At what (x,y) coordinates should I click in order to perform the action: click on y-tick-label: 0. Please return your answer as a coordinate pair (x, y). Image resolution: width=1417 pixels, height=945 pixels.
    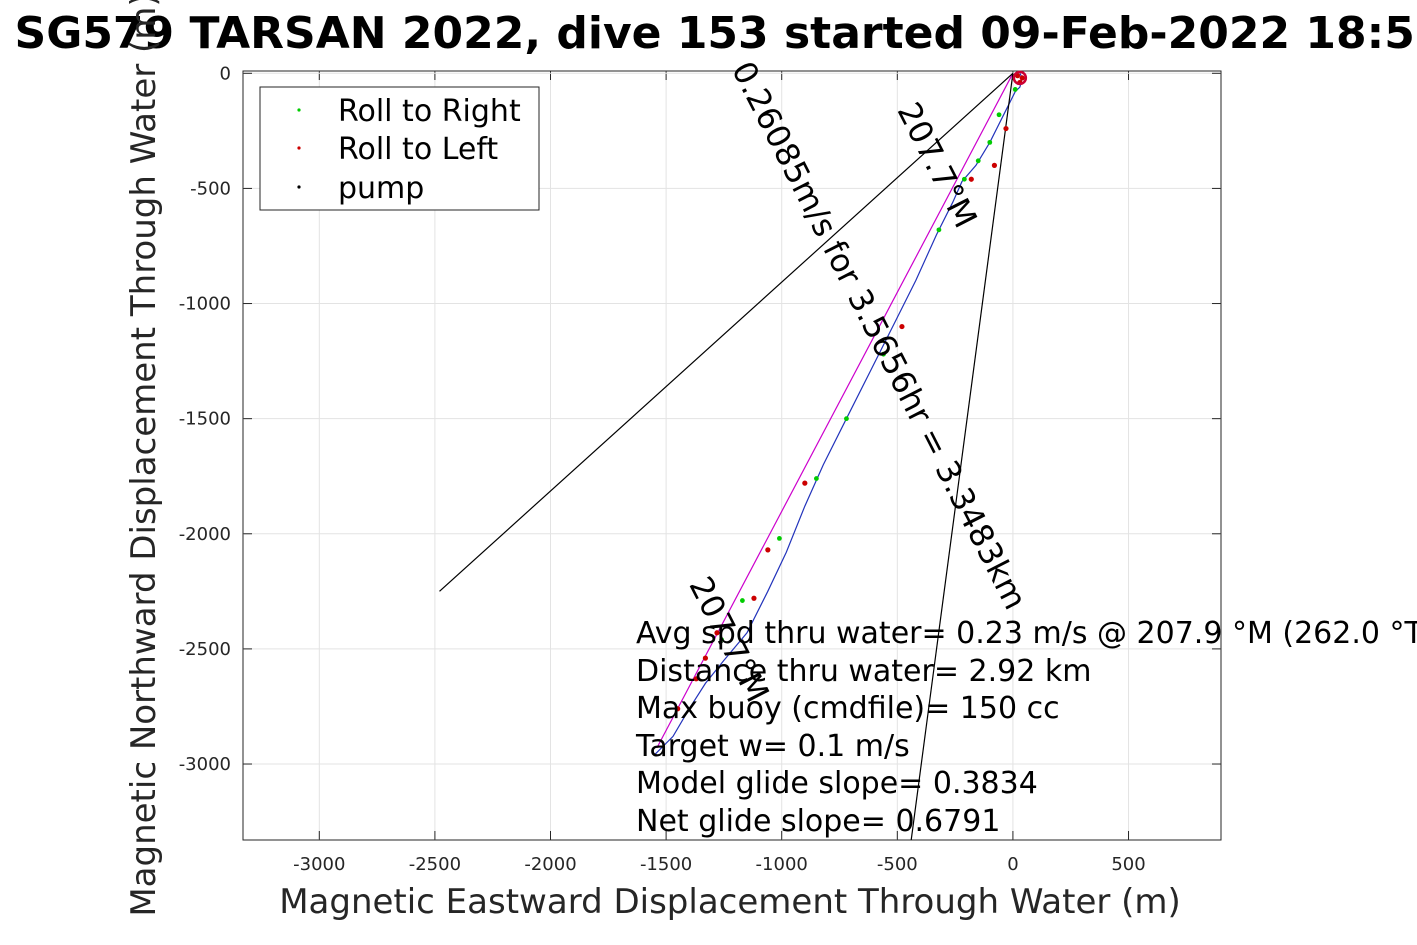
    Looking at the image, I should click on (225, 73).